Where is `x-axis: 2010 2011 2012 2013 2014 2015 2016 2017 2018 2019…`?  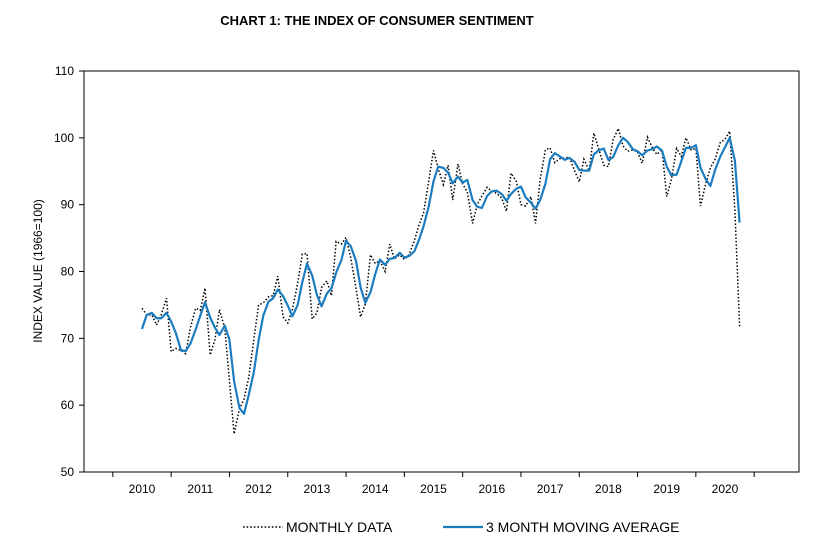 x-axis: 2010 2011 2012 2013 2014 2015 2016 2017 2018 2019… is located at coordinates (433, 484).